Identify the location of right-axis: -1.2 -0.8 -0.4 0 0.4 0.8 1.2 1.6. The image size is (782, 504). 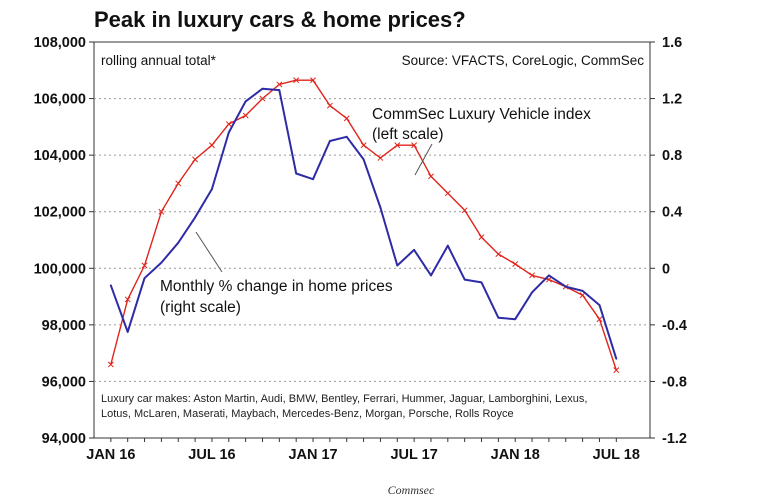
(668, 241).